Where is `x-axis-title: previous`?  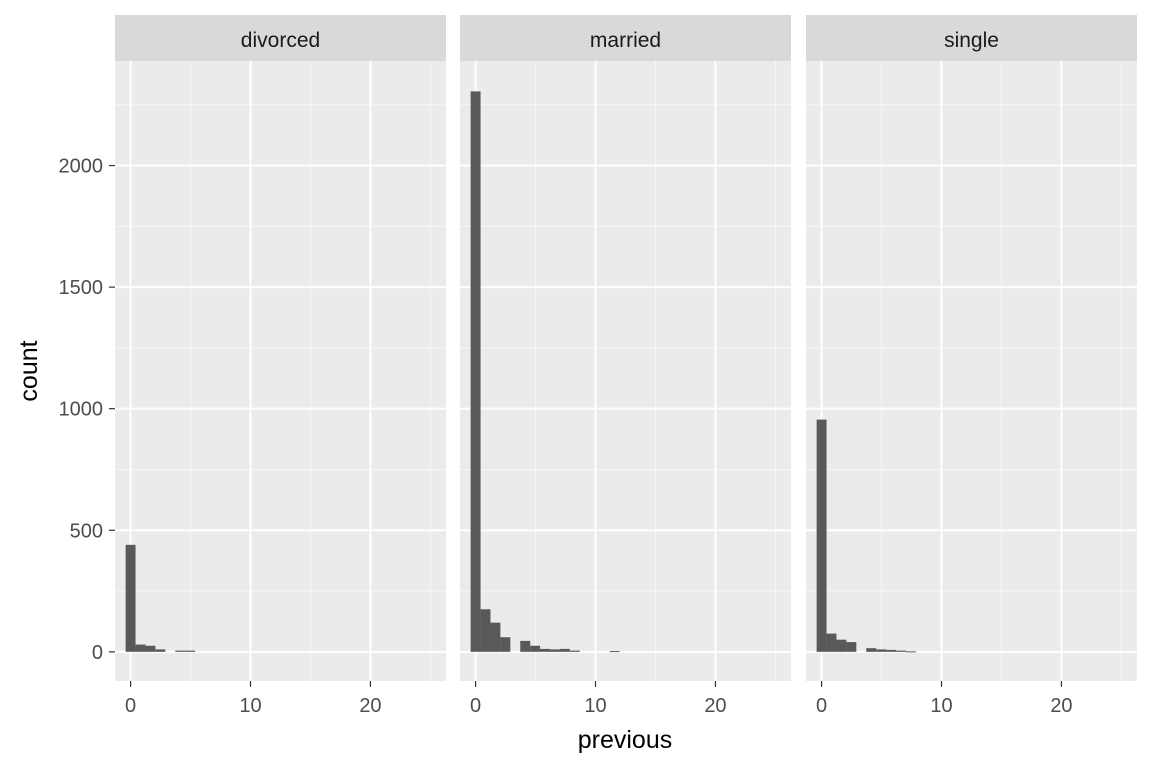
x-axis-title: previous is located at coordinates (625, 740).